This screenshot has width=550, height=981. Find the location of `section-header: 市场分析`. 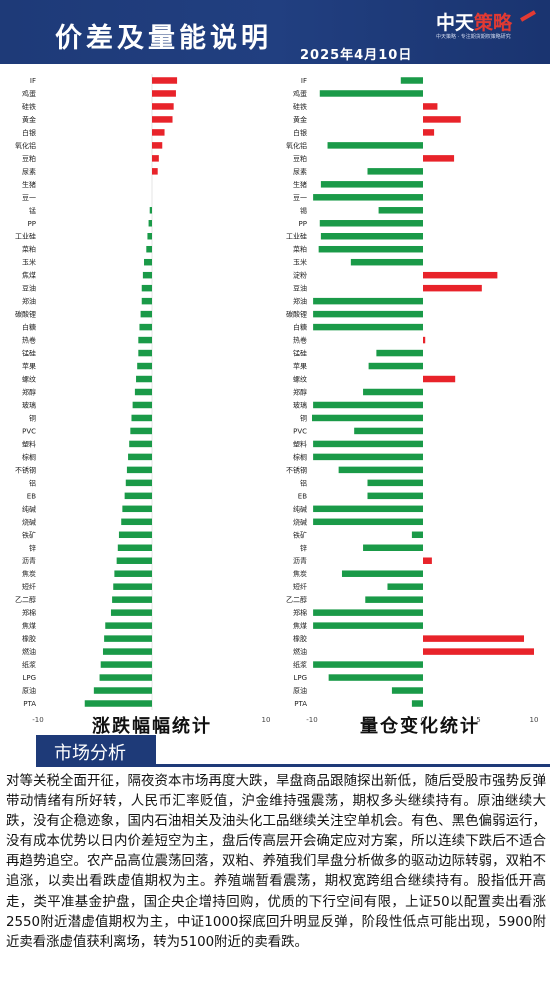

section-header: 市场分析 is located at coordinates (275, 751).